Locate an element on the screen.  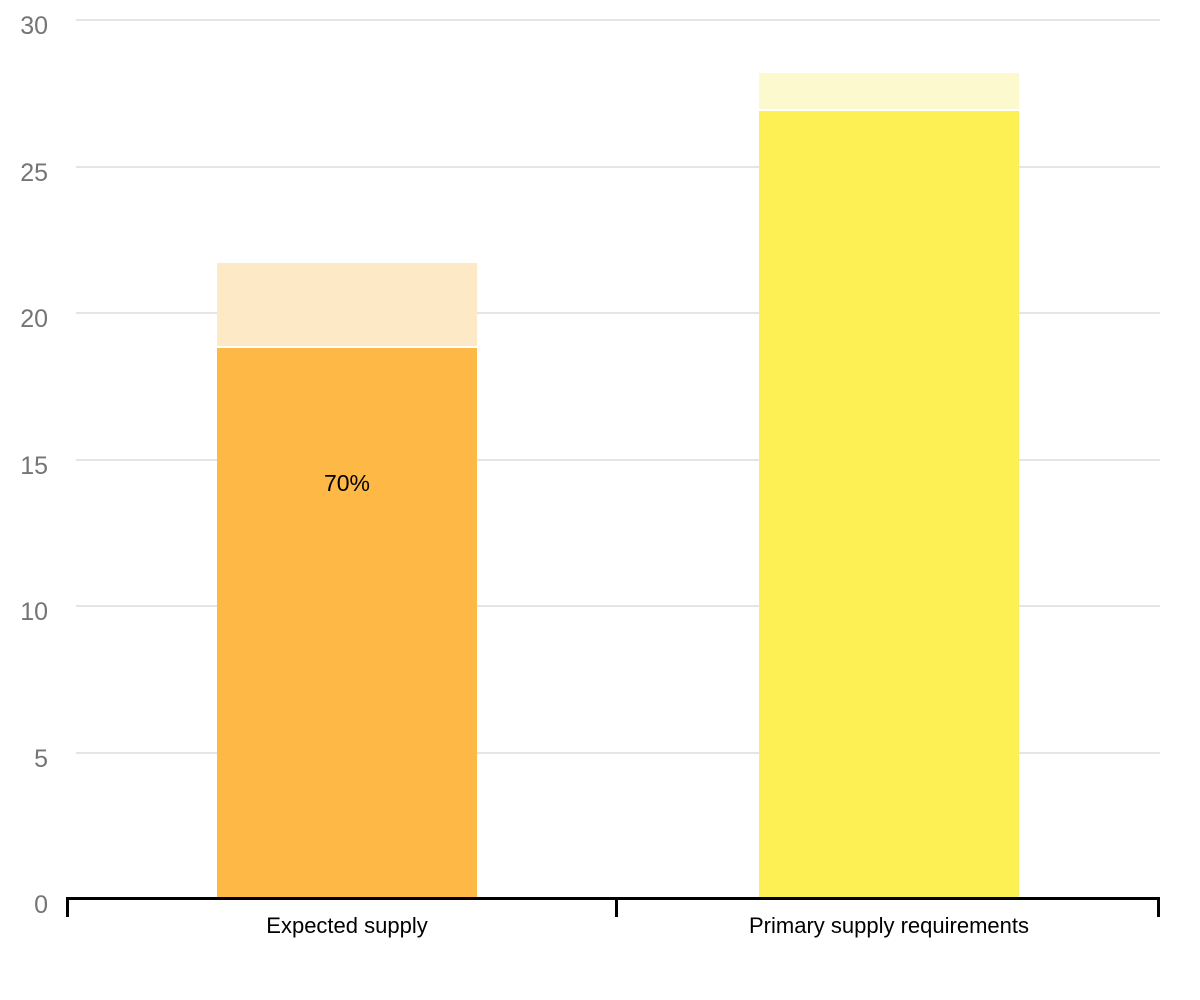
x-axis-line is located at coordinates (613, 898).